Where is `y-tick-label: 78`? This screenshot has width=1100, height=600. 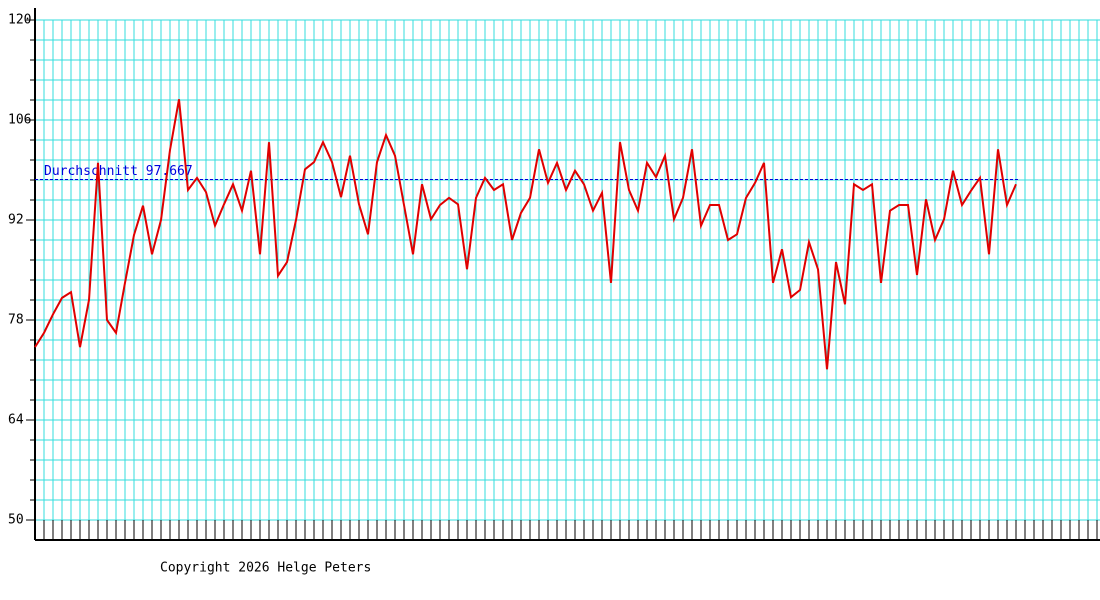 y-tick-label: 78 is located at coordinates (16, 320).